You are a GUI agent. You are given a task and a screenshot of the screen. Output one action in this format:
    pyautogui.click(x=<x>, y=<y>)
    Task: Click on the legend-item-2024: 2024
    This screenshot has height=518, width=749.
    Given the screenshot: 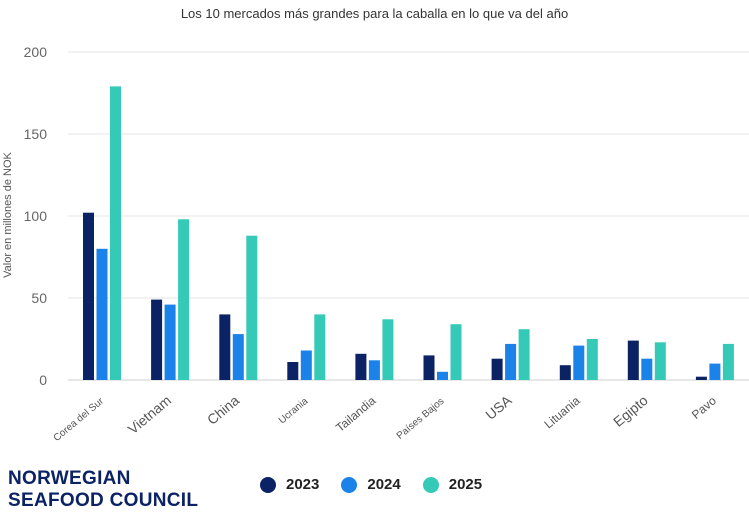 What is the action you would take?
    pyautogui.click(x=371, y=484)
    